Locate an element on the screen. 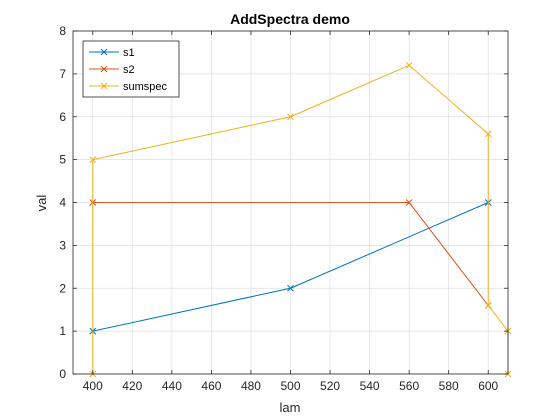 The width and height of the screenshot is (560, 420). data-point-s2 is located at coordinates (409, 202).